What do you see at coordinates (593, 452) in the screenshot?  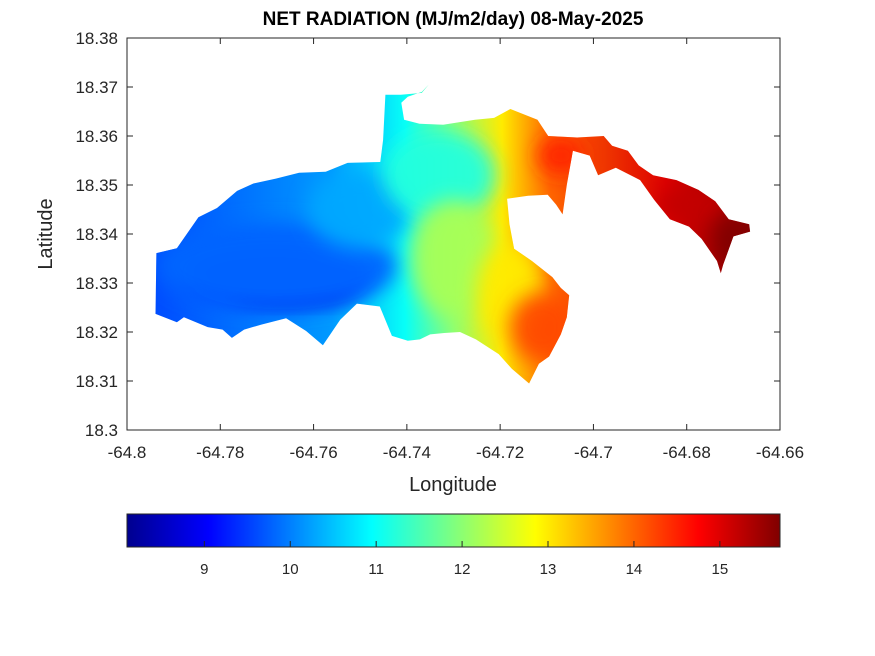 I see `x-tick-label: -64.7` at bounding box center [593, 452].